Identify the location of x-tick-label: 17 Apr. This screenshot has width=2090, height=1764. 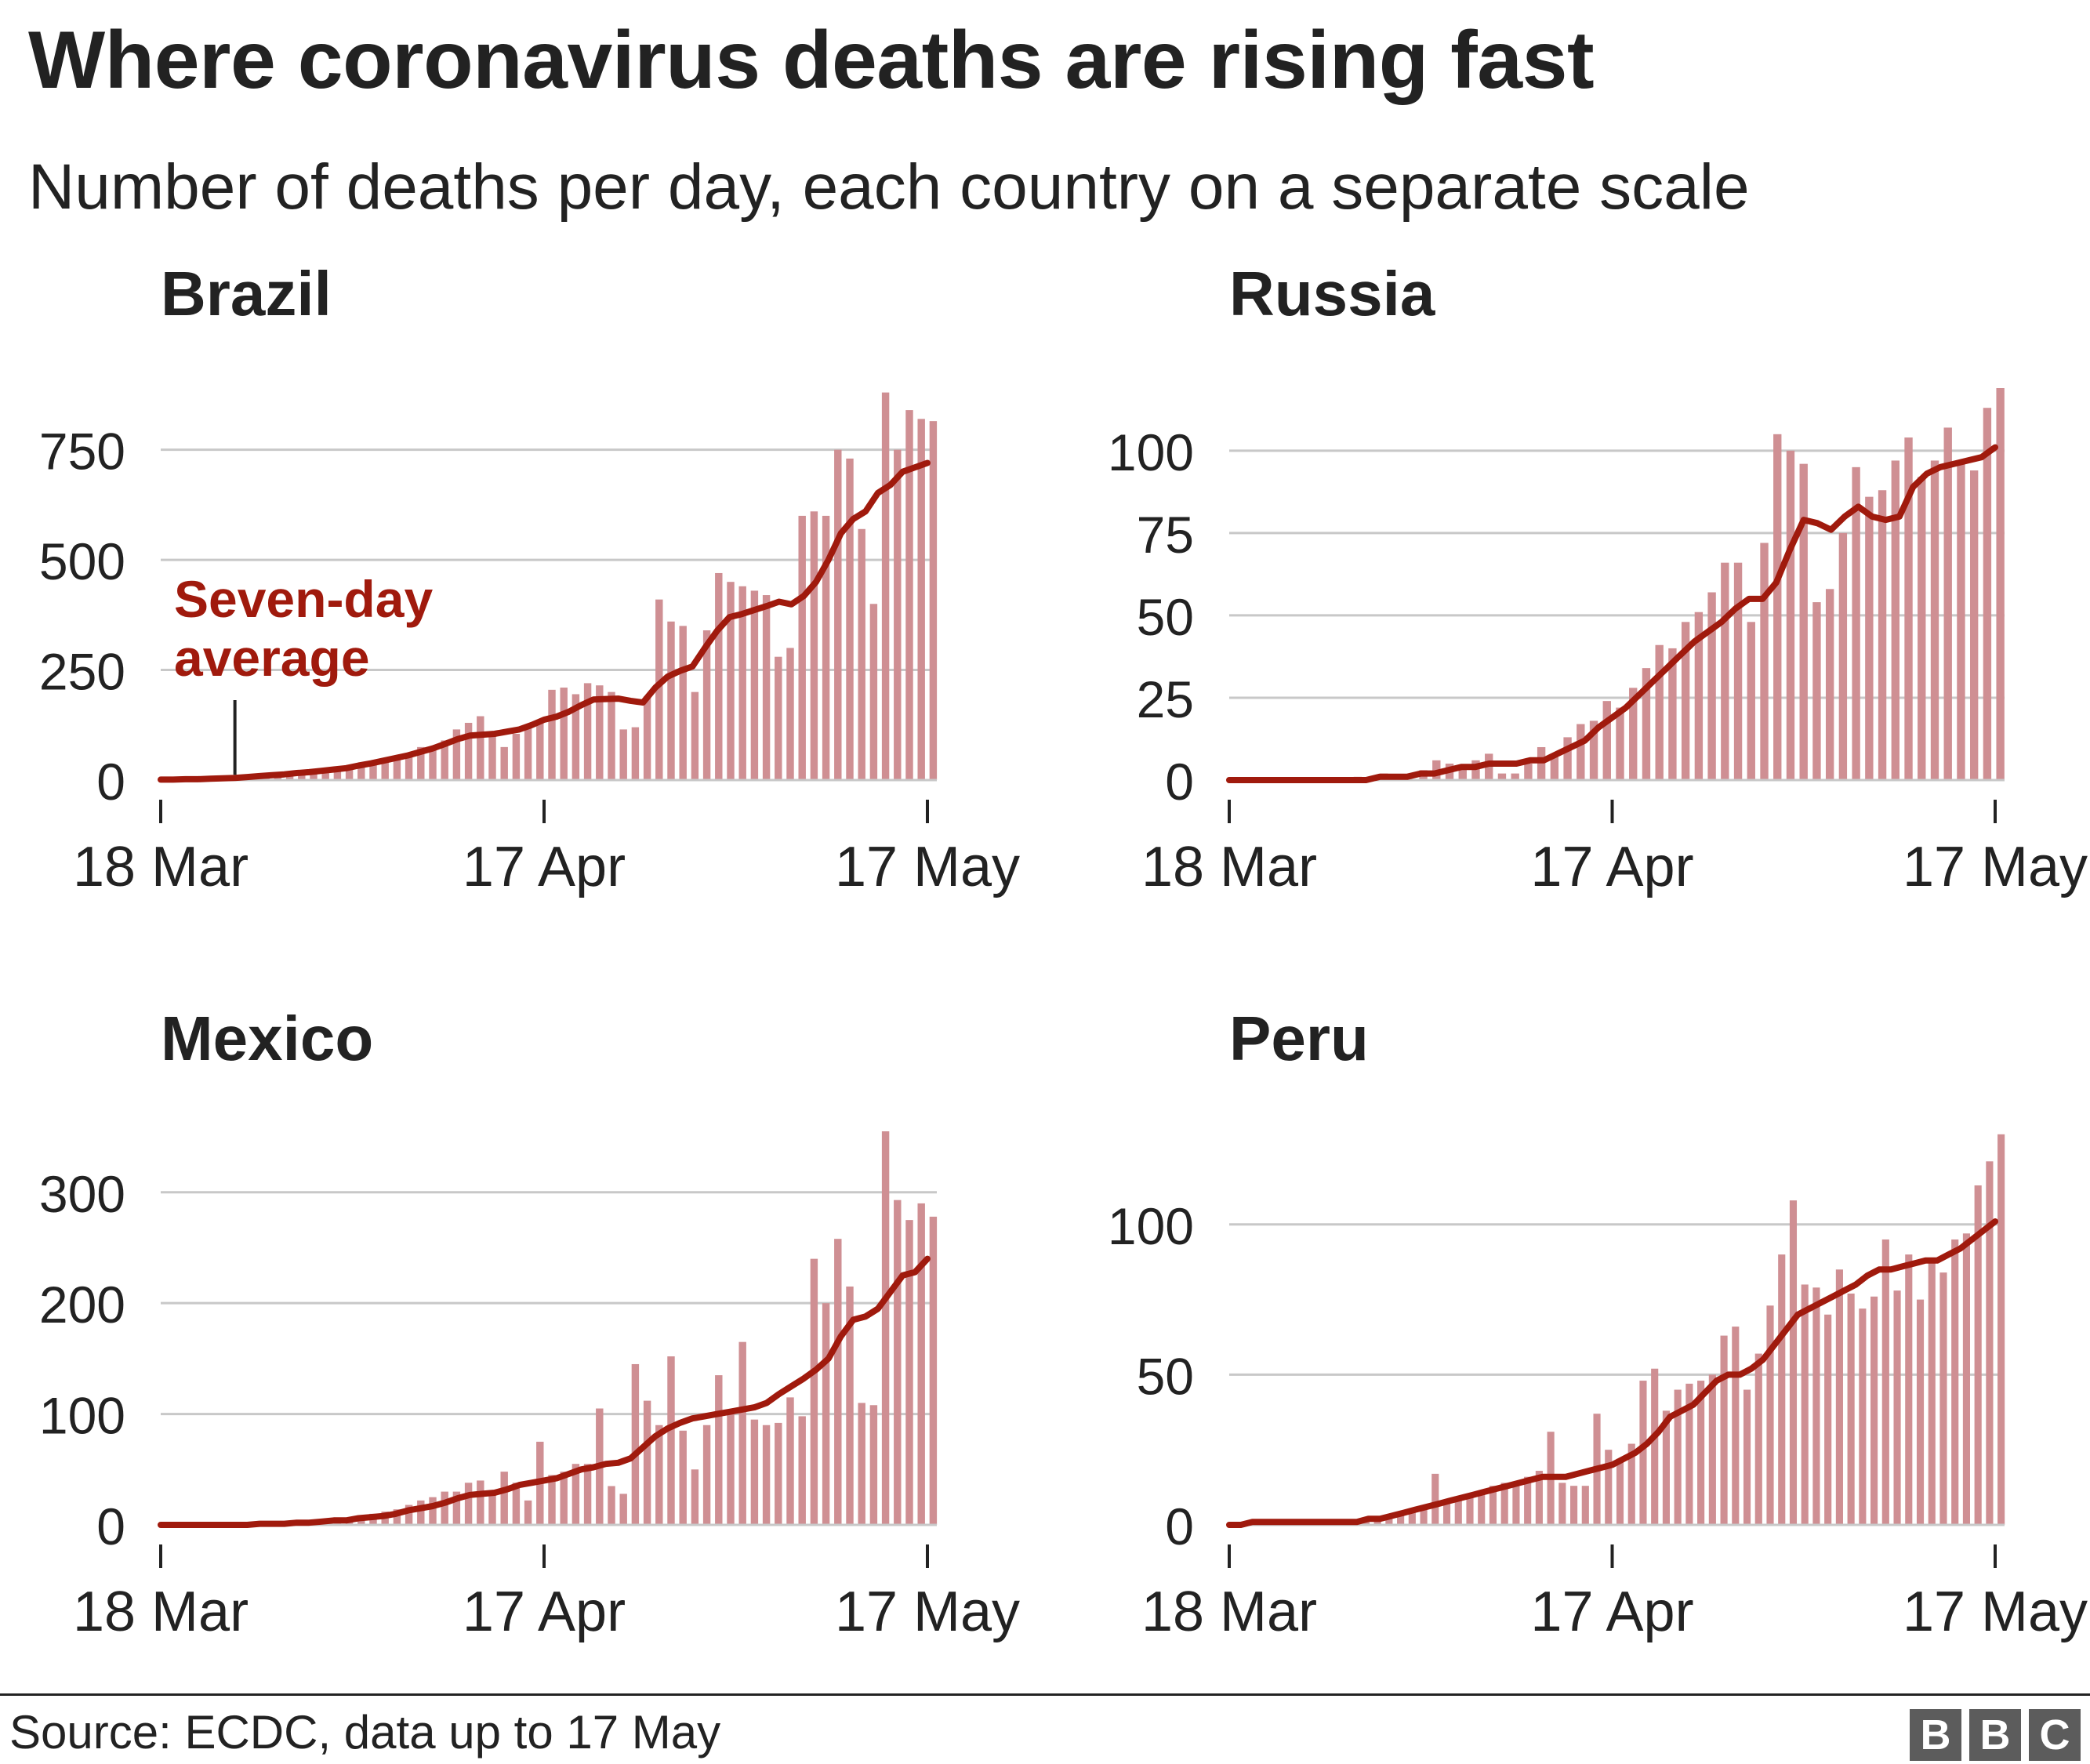
(1611, 867).